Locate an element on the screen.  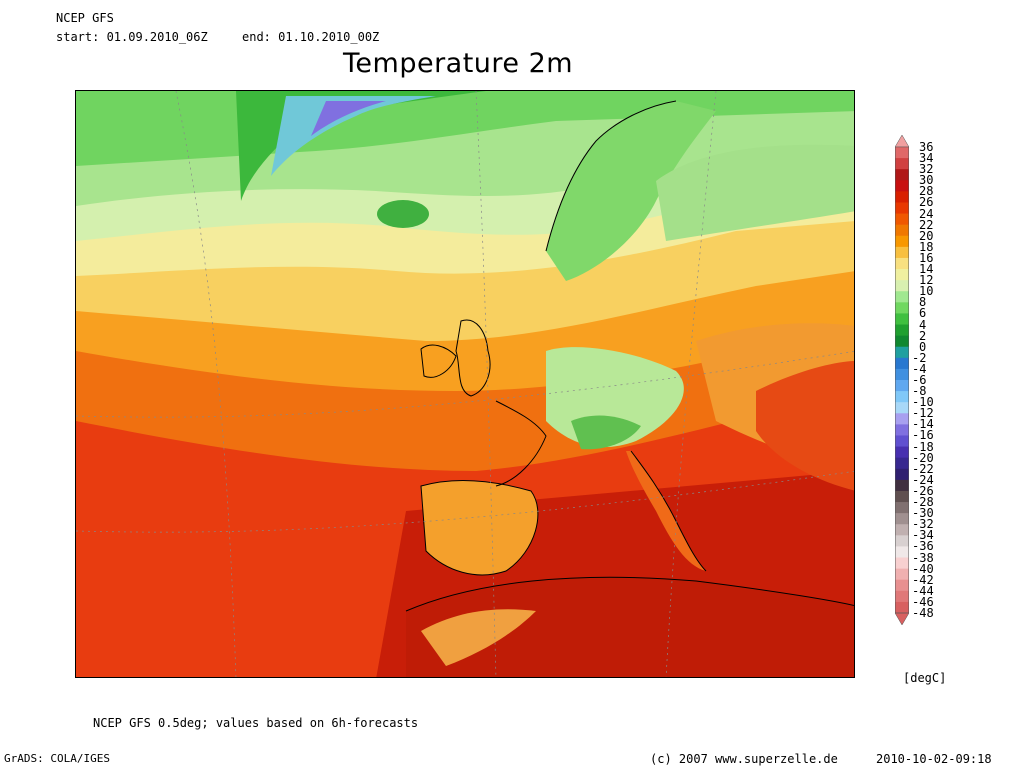
legend-label: 12 is located at coordinates (926, 280).